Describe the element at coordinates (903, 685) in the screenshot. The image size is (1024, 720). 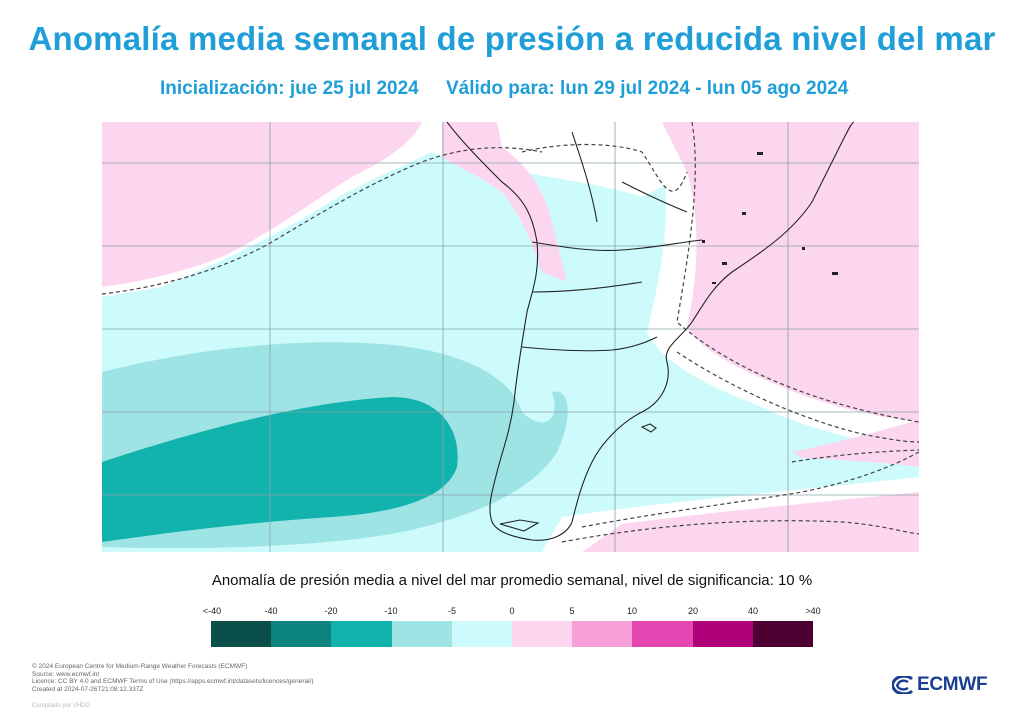
I see `ecmwf-logo-icon` at that location.